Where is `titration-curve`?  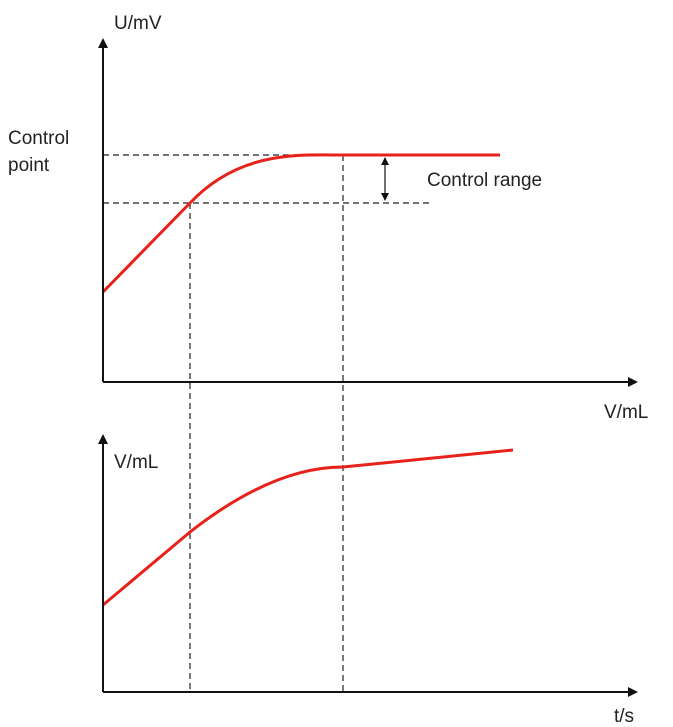
titration-curve is located at coordinates (300, 223).